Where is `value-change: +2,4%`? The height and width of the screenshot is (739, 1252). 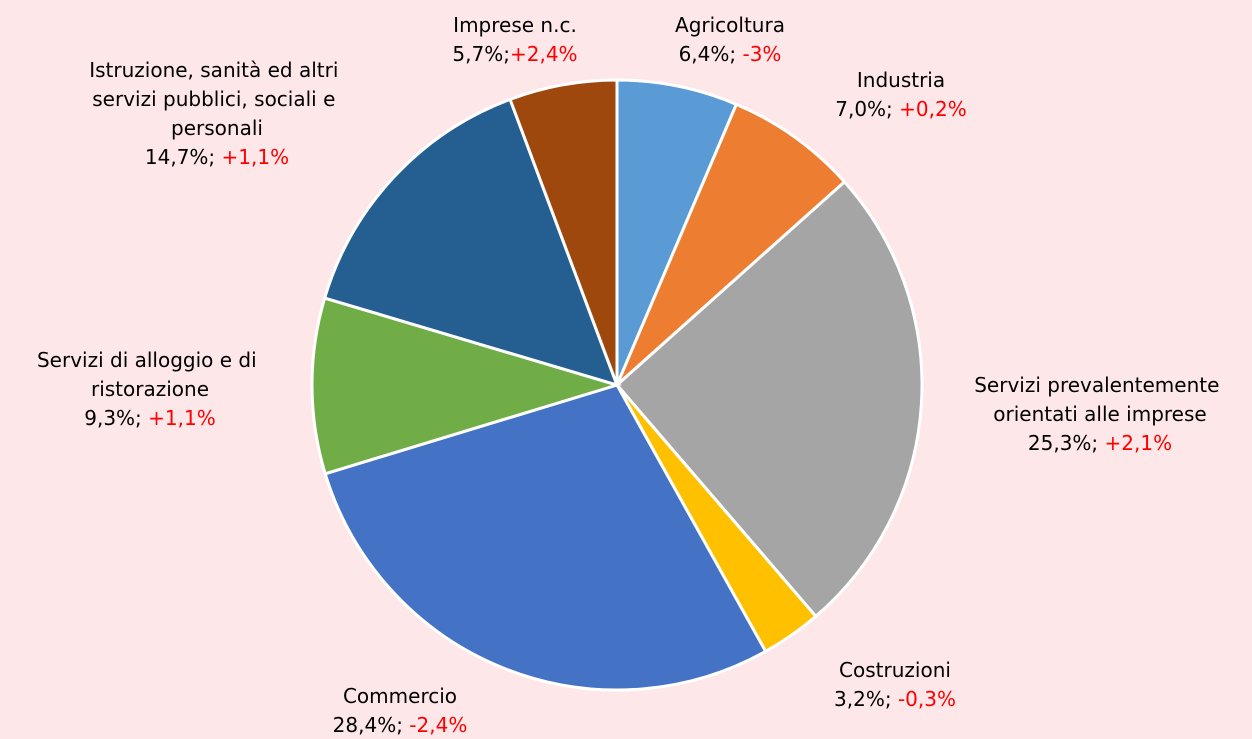
value-change: +2,4% is located at coordinates (544, 54).